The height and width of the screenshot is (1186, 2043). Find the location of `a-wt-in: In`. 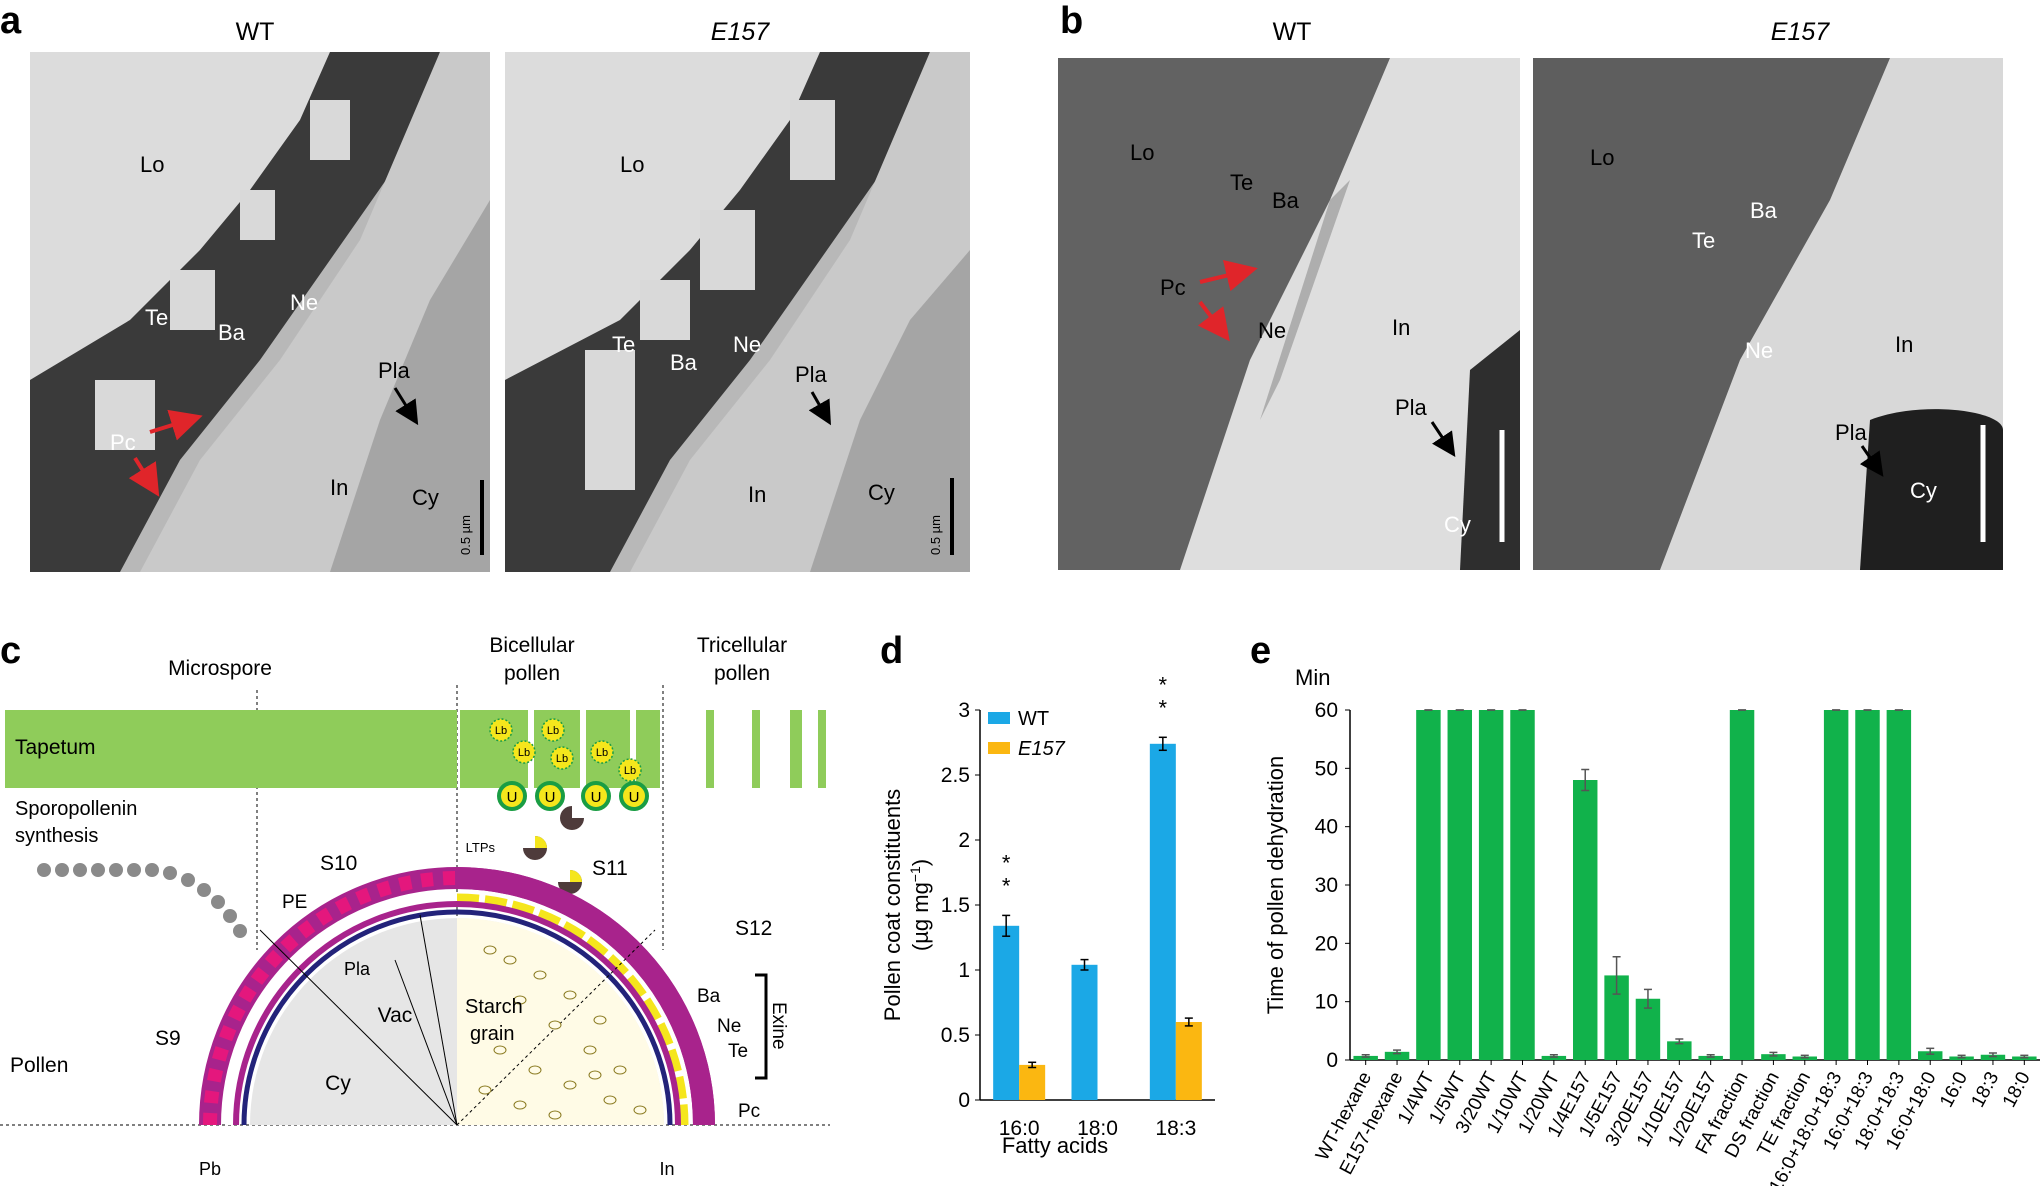

a-wt-in: In is located at coordinates (339, 487).